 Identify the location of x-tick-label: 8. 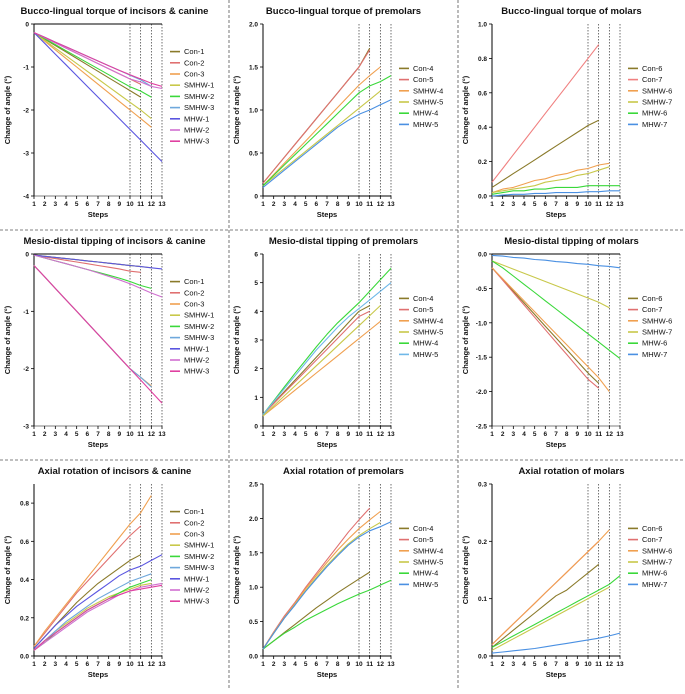
(567, 204).